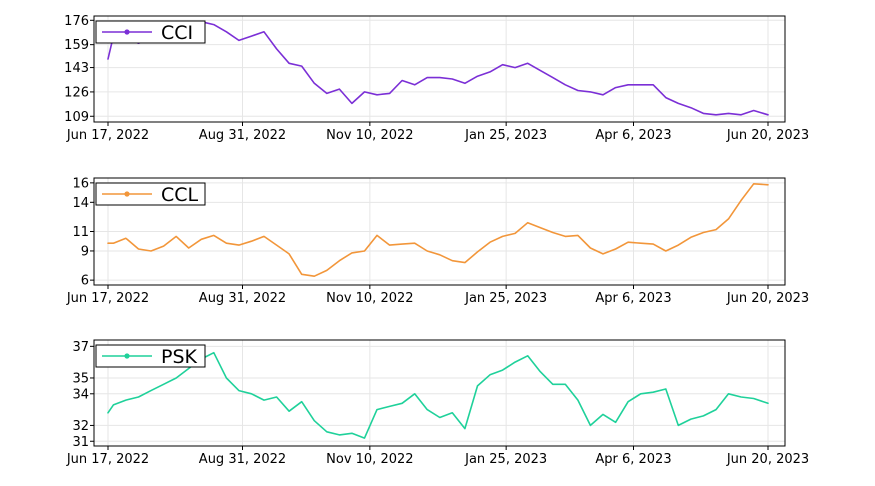 The width and height of the screenshot is (875, 486). I want to click on y-tick-label: 143, so click(76, 68).